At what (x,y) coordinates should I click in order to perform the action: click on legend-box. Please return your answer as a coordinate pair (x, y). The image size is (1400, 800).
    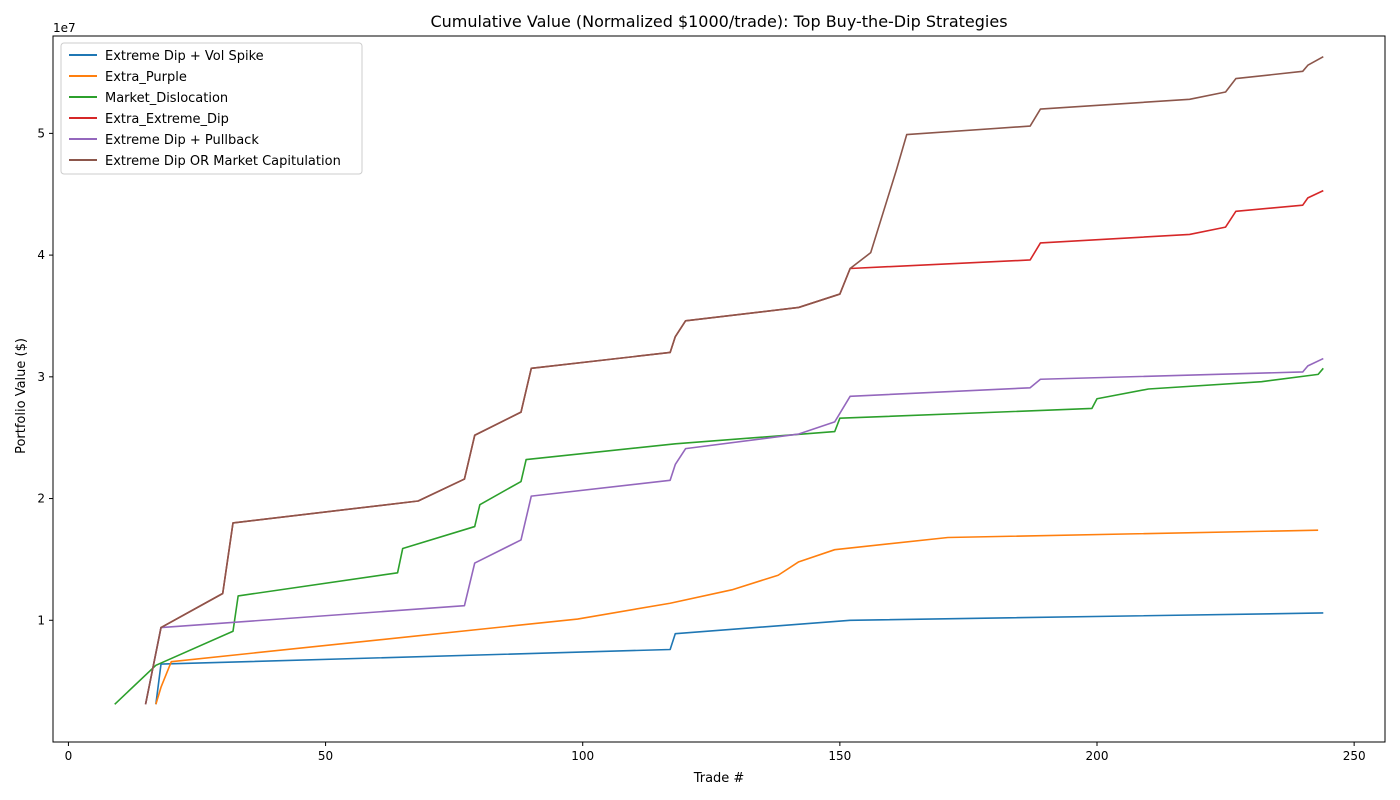
    Looking at the image, I should click on (211, 108).